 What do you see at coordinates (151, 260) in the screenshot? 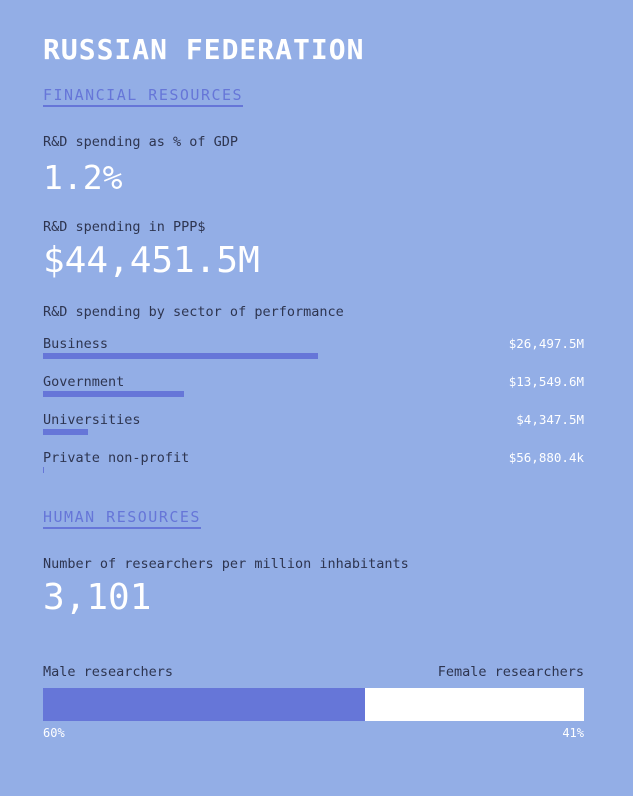
I see `ppp-value: $44,451.5M` at bounding box center [151, 260].